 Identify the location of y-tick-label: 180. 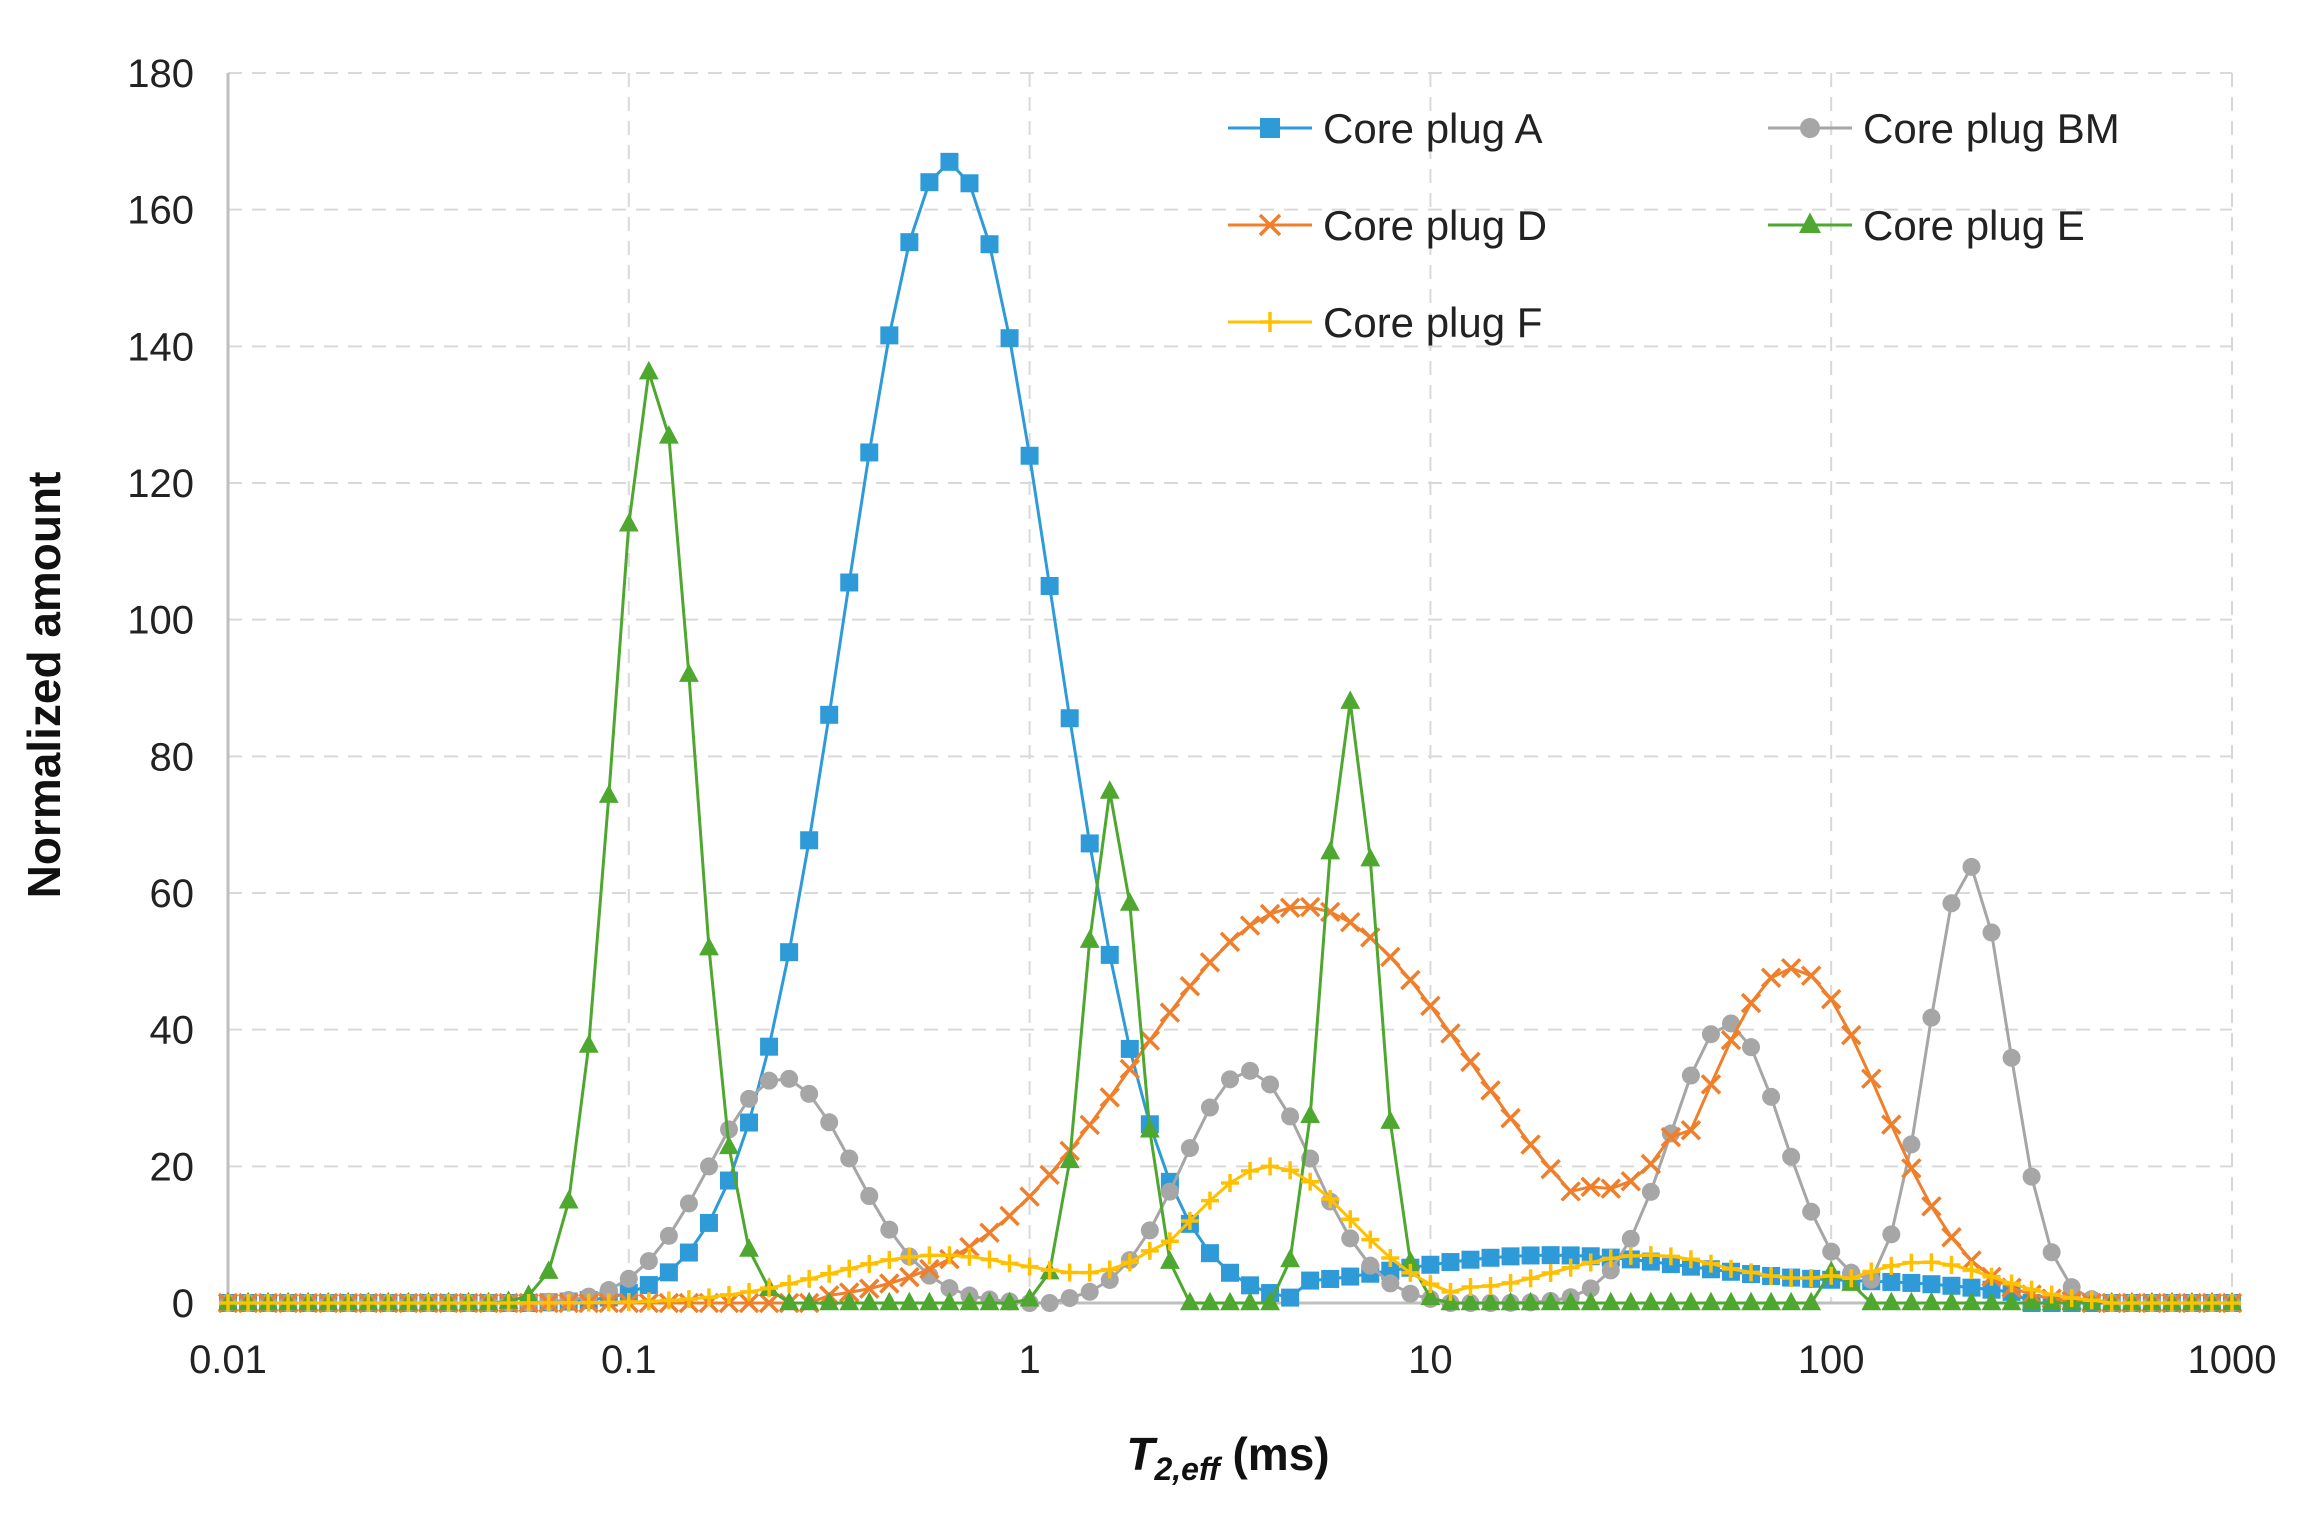
(160, 74).